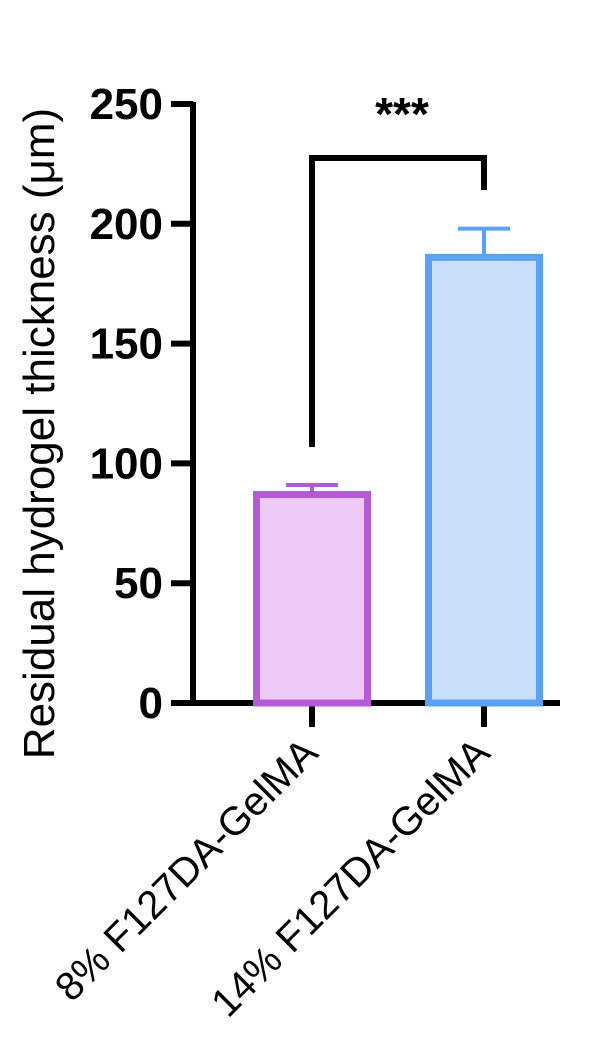  Describe the element at coordinates (398, 301) in the screenshot. I see `significance-bracket` at that location.